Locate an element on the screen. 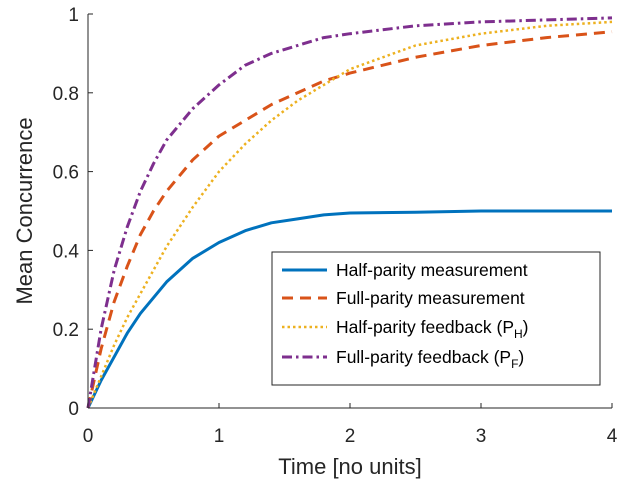 The image size is (627, 483). x-tick-label: 2 is located at coordinates (350, 436).